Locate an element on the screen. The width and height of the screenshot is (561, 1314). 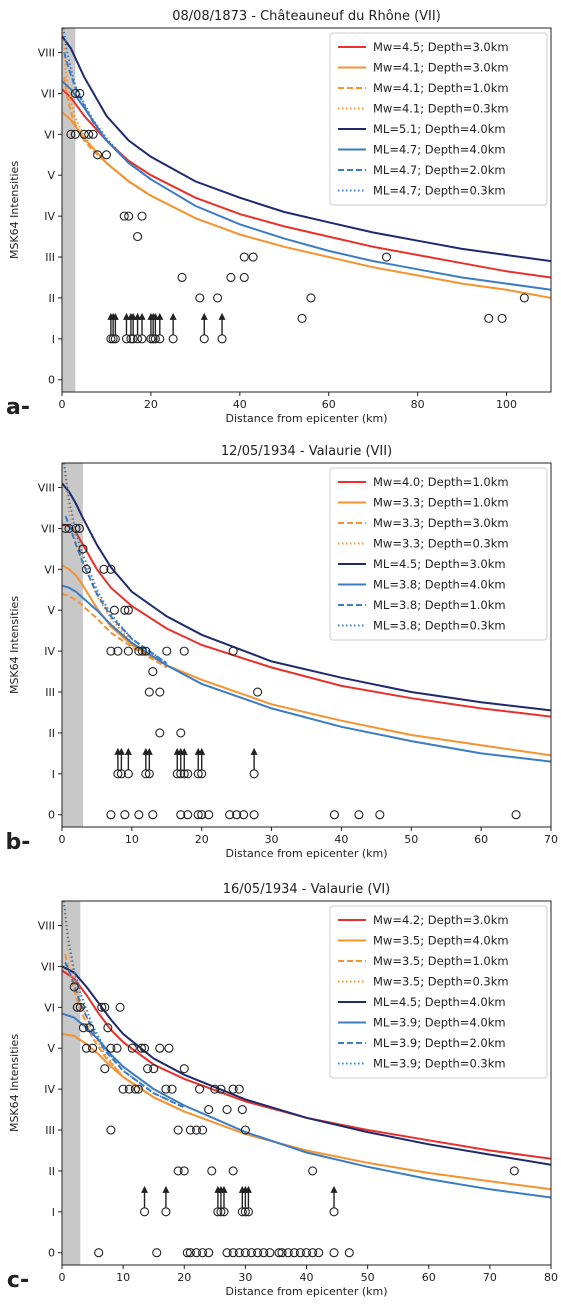
y-tick-label: IV is located at coordinates (49, 216).